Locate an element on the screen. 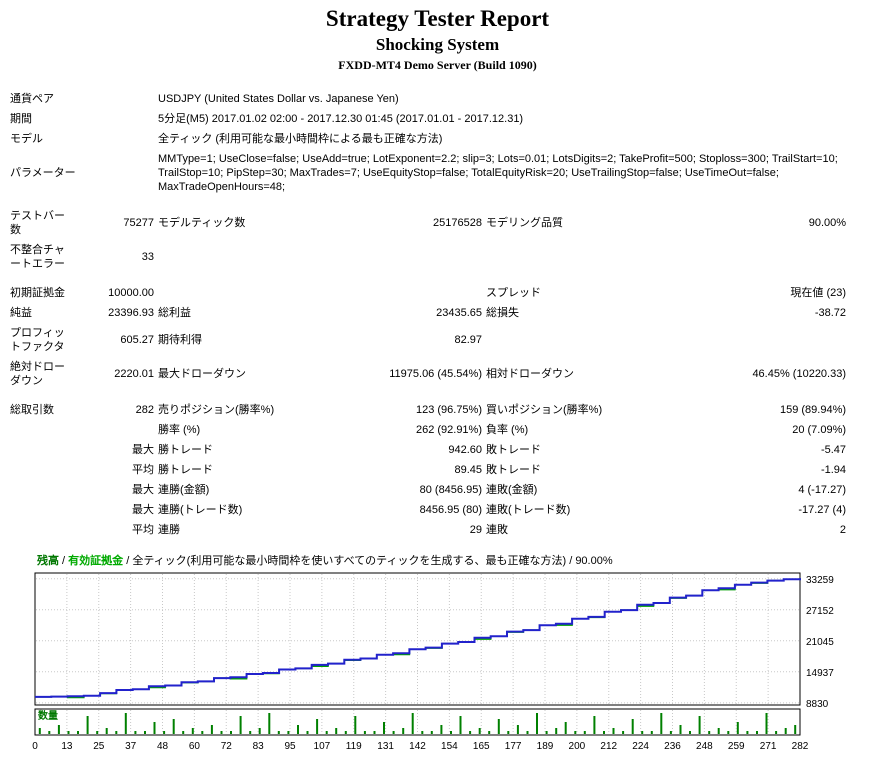 The width and height of the screenshot is (875, 761). row-label: モデル is located at coordinates (26, 139).